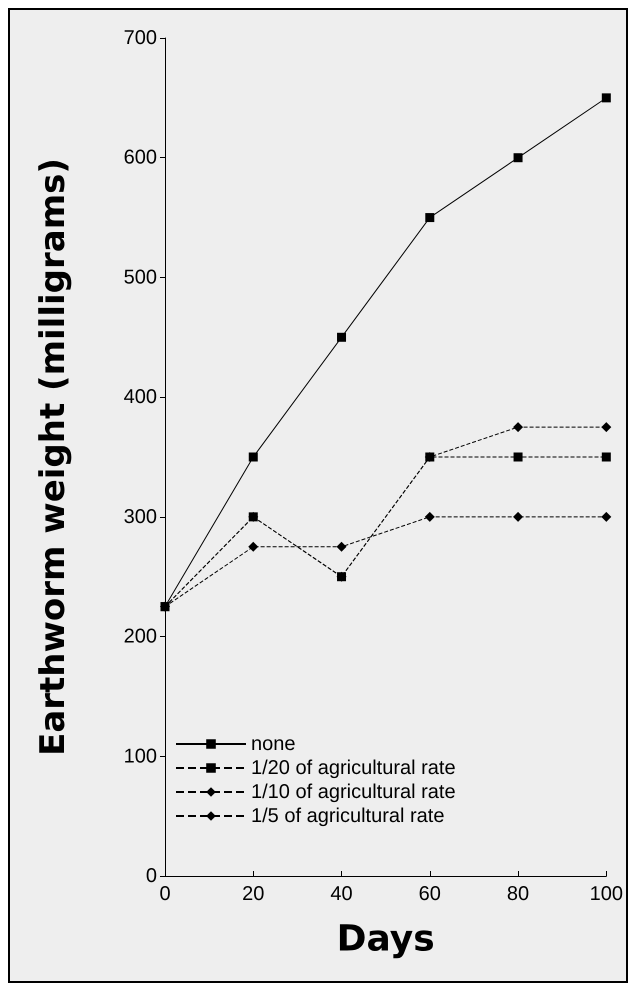  I want to click on legend-label: 1/5 of agricultural rate, so click(347, 816).